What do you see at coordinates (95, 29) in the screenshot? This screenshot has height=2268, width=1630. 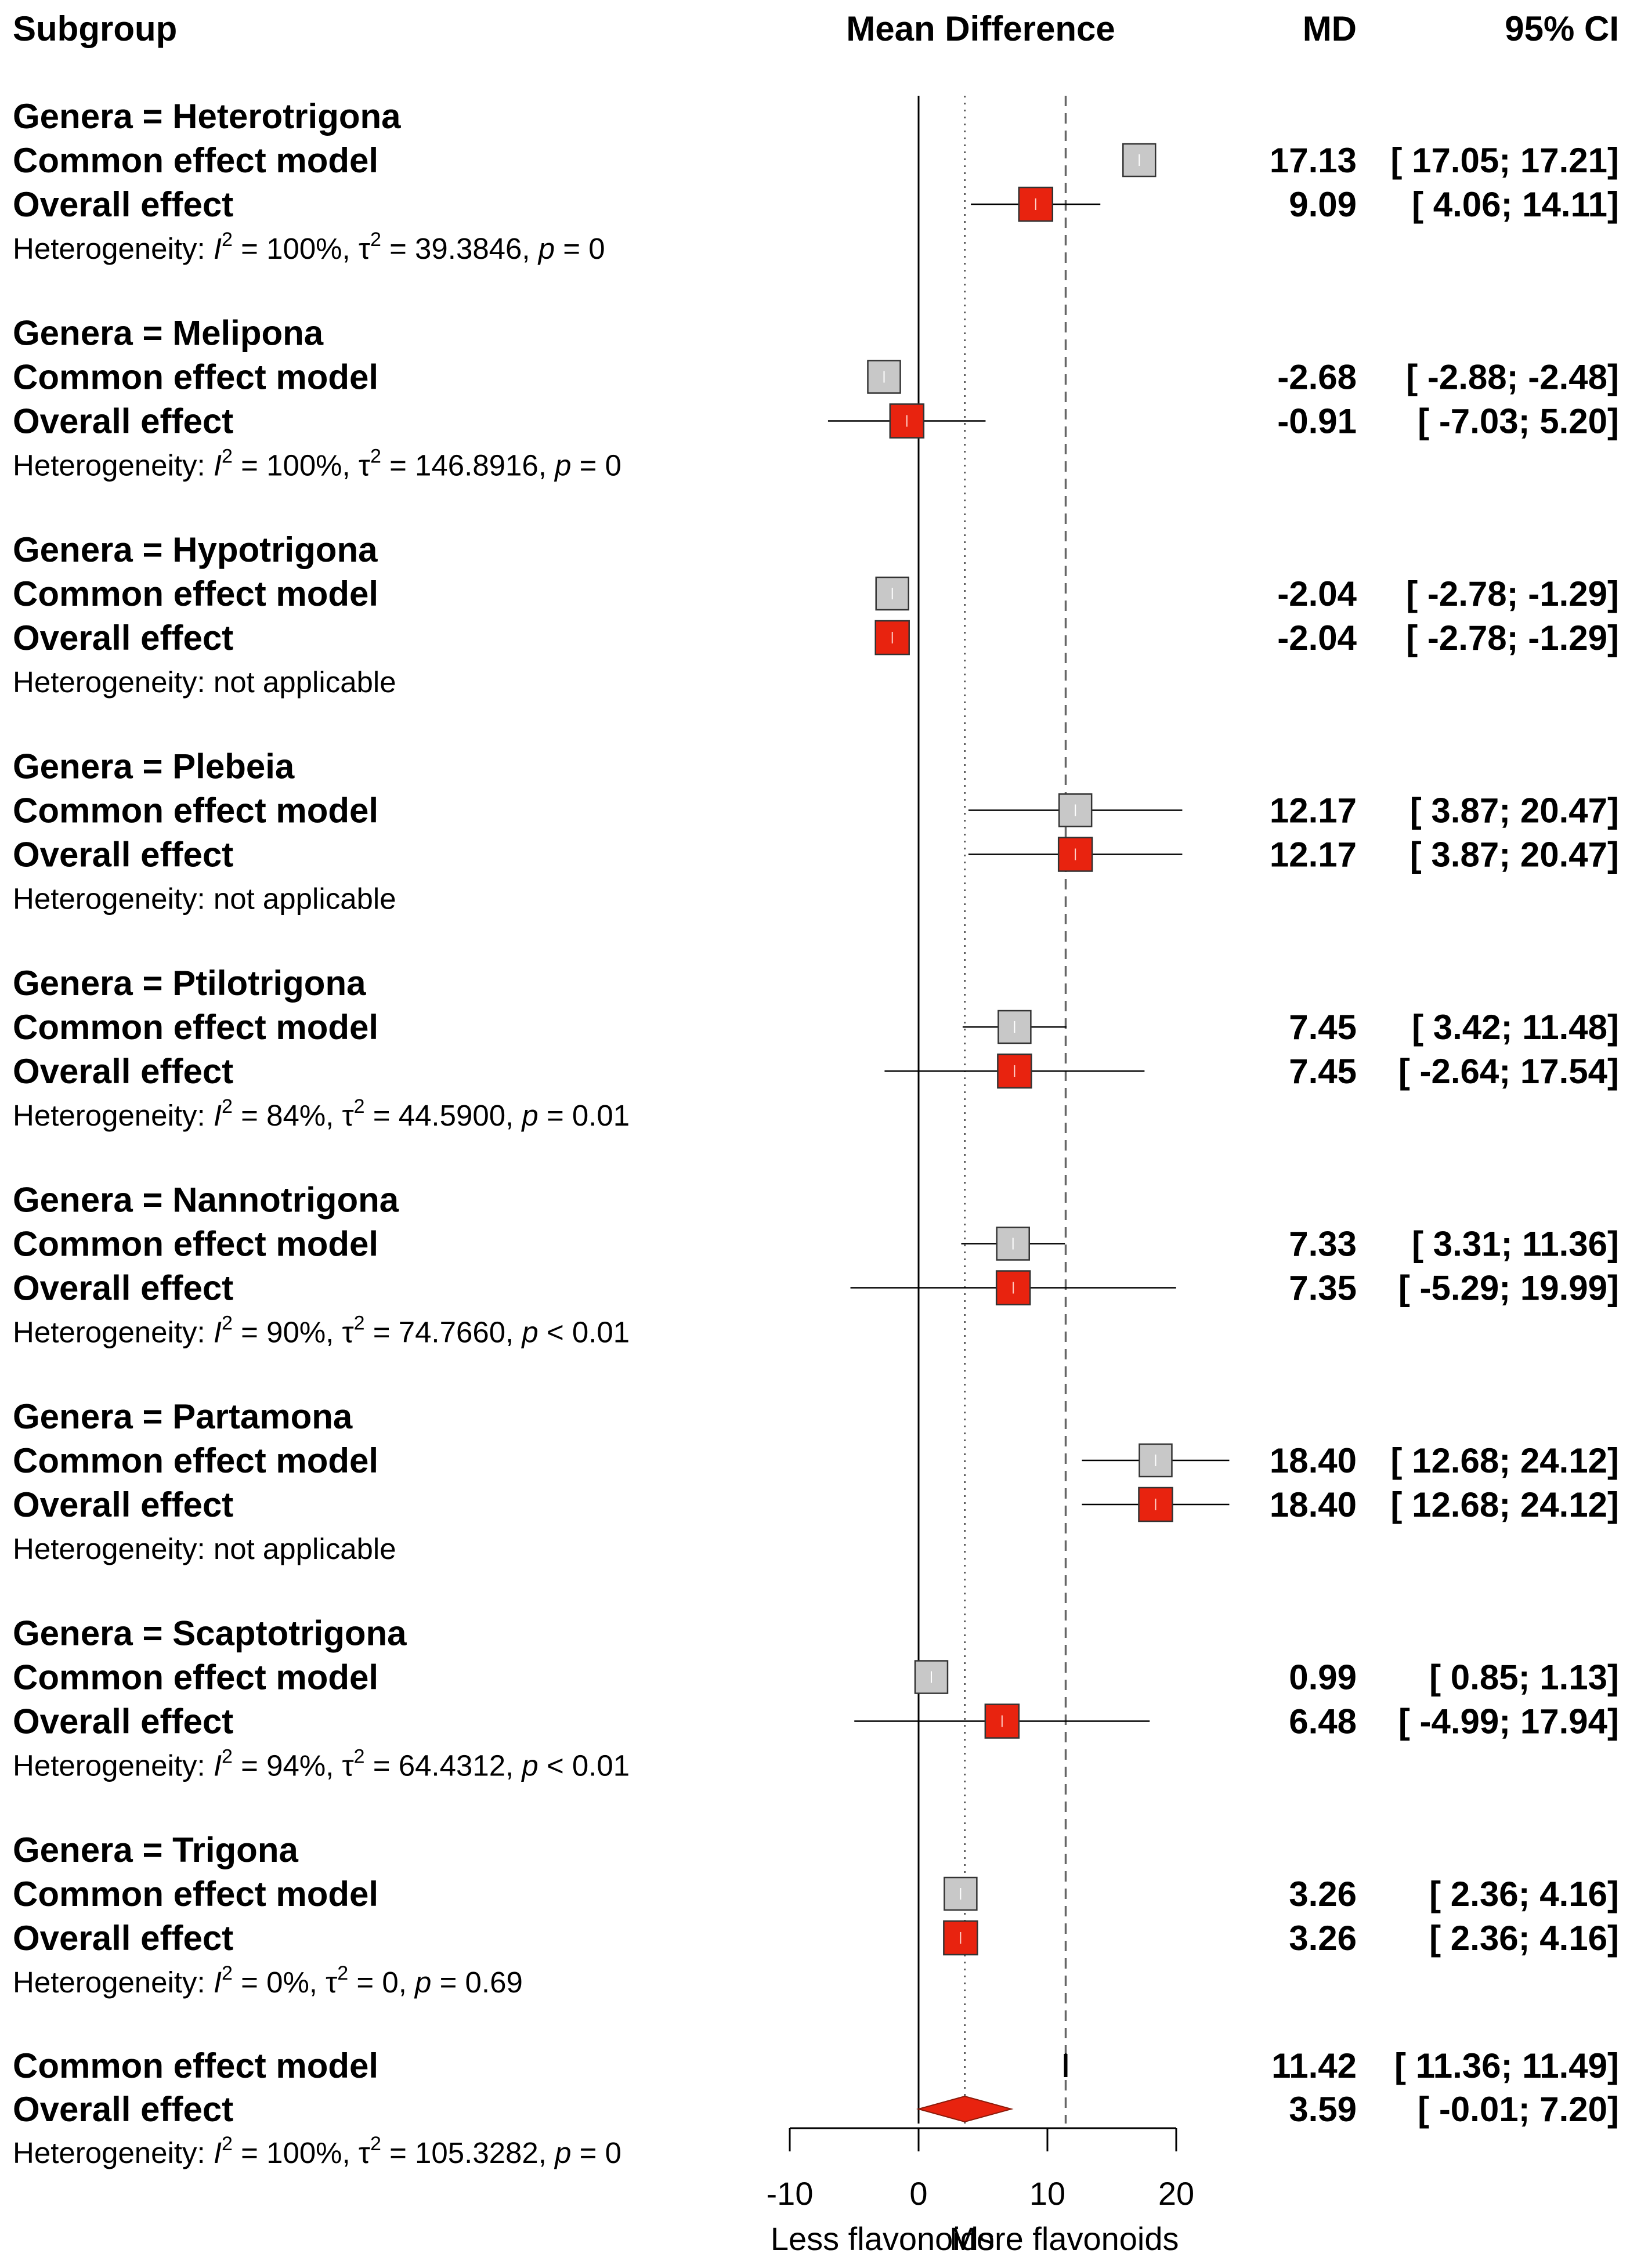 I see `header-subgroup: Subgroup` at bounding box center [95, 29].